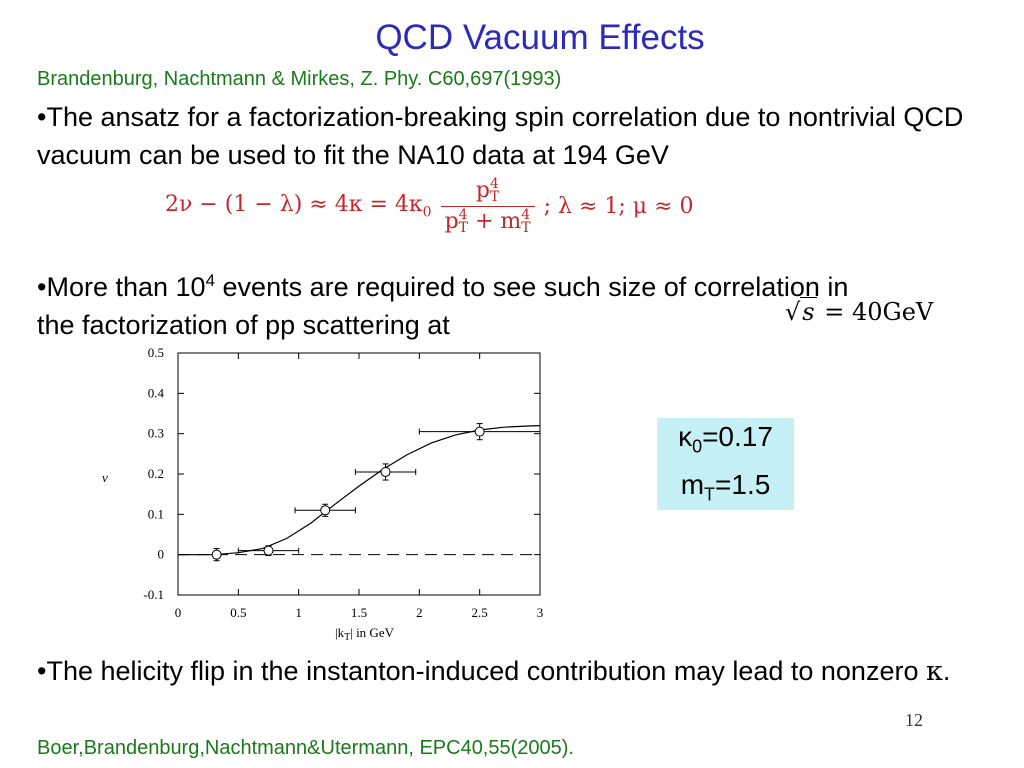 This screenshot has height=768, width=1024. Describe the element at coordinates (121, 287) in the screenshot. I see `bullet-events-part1: •More than 10` at that location.